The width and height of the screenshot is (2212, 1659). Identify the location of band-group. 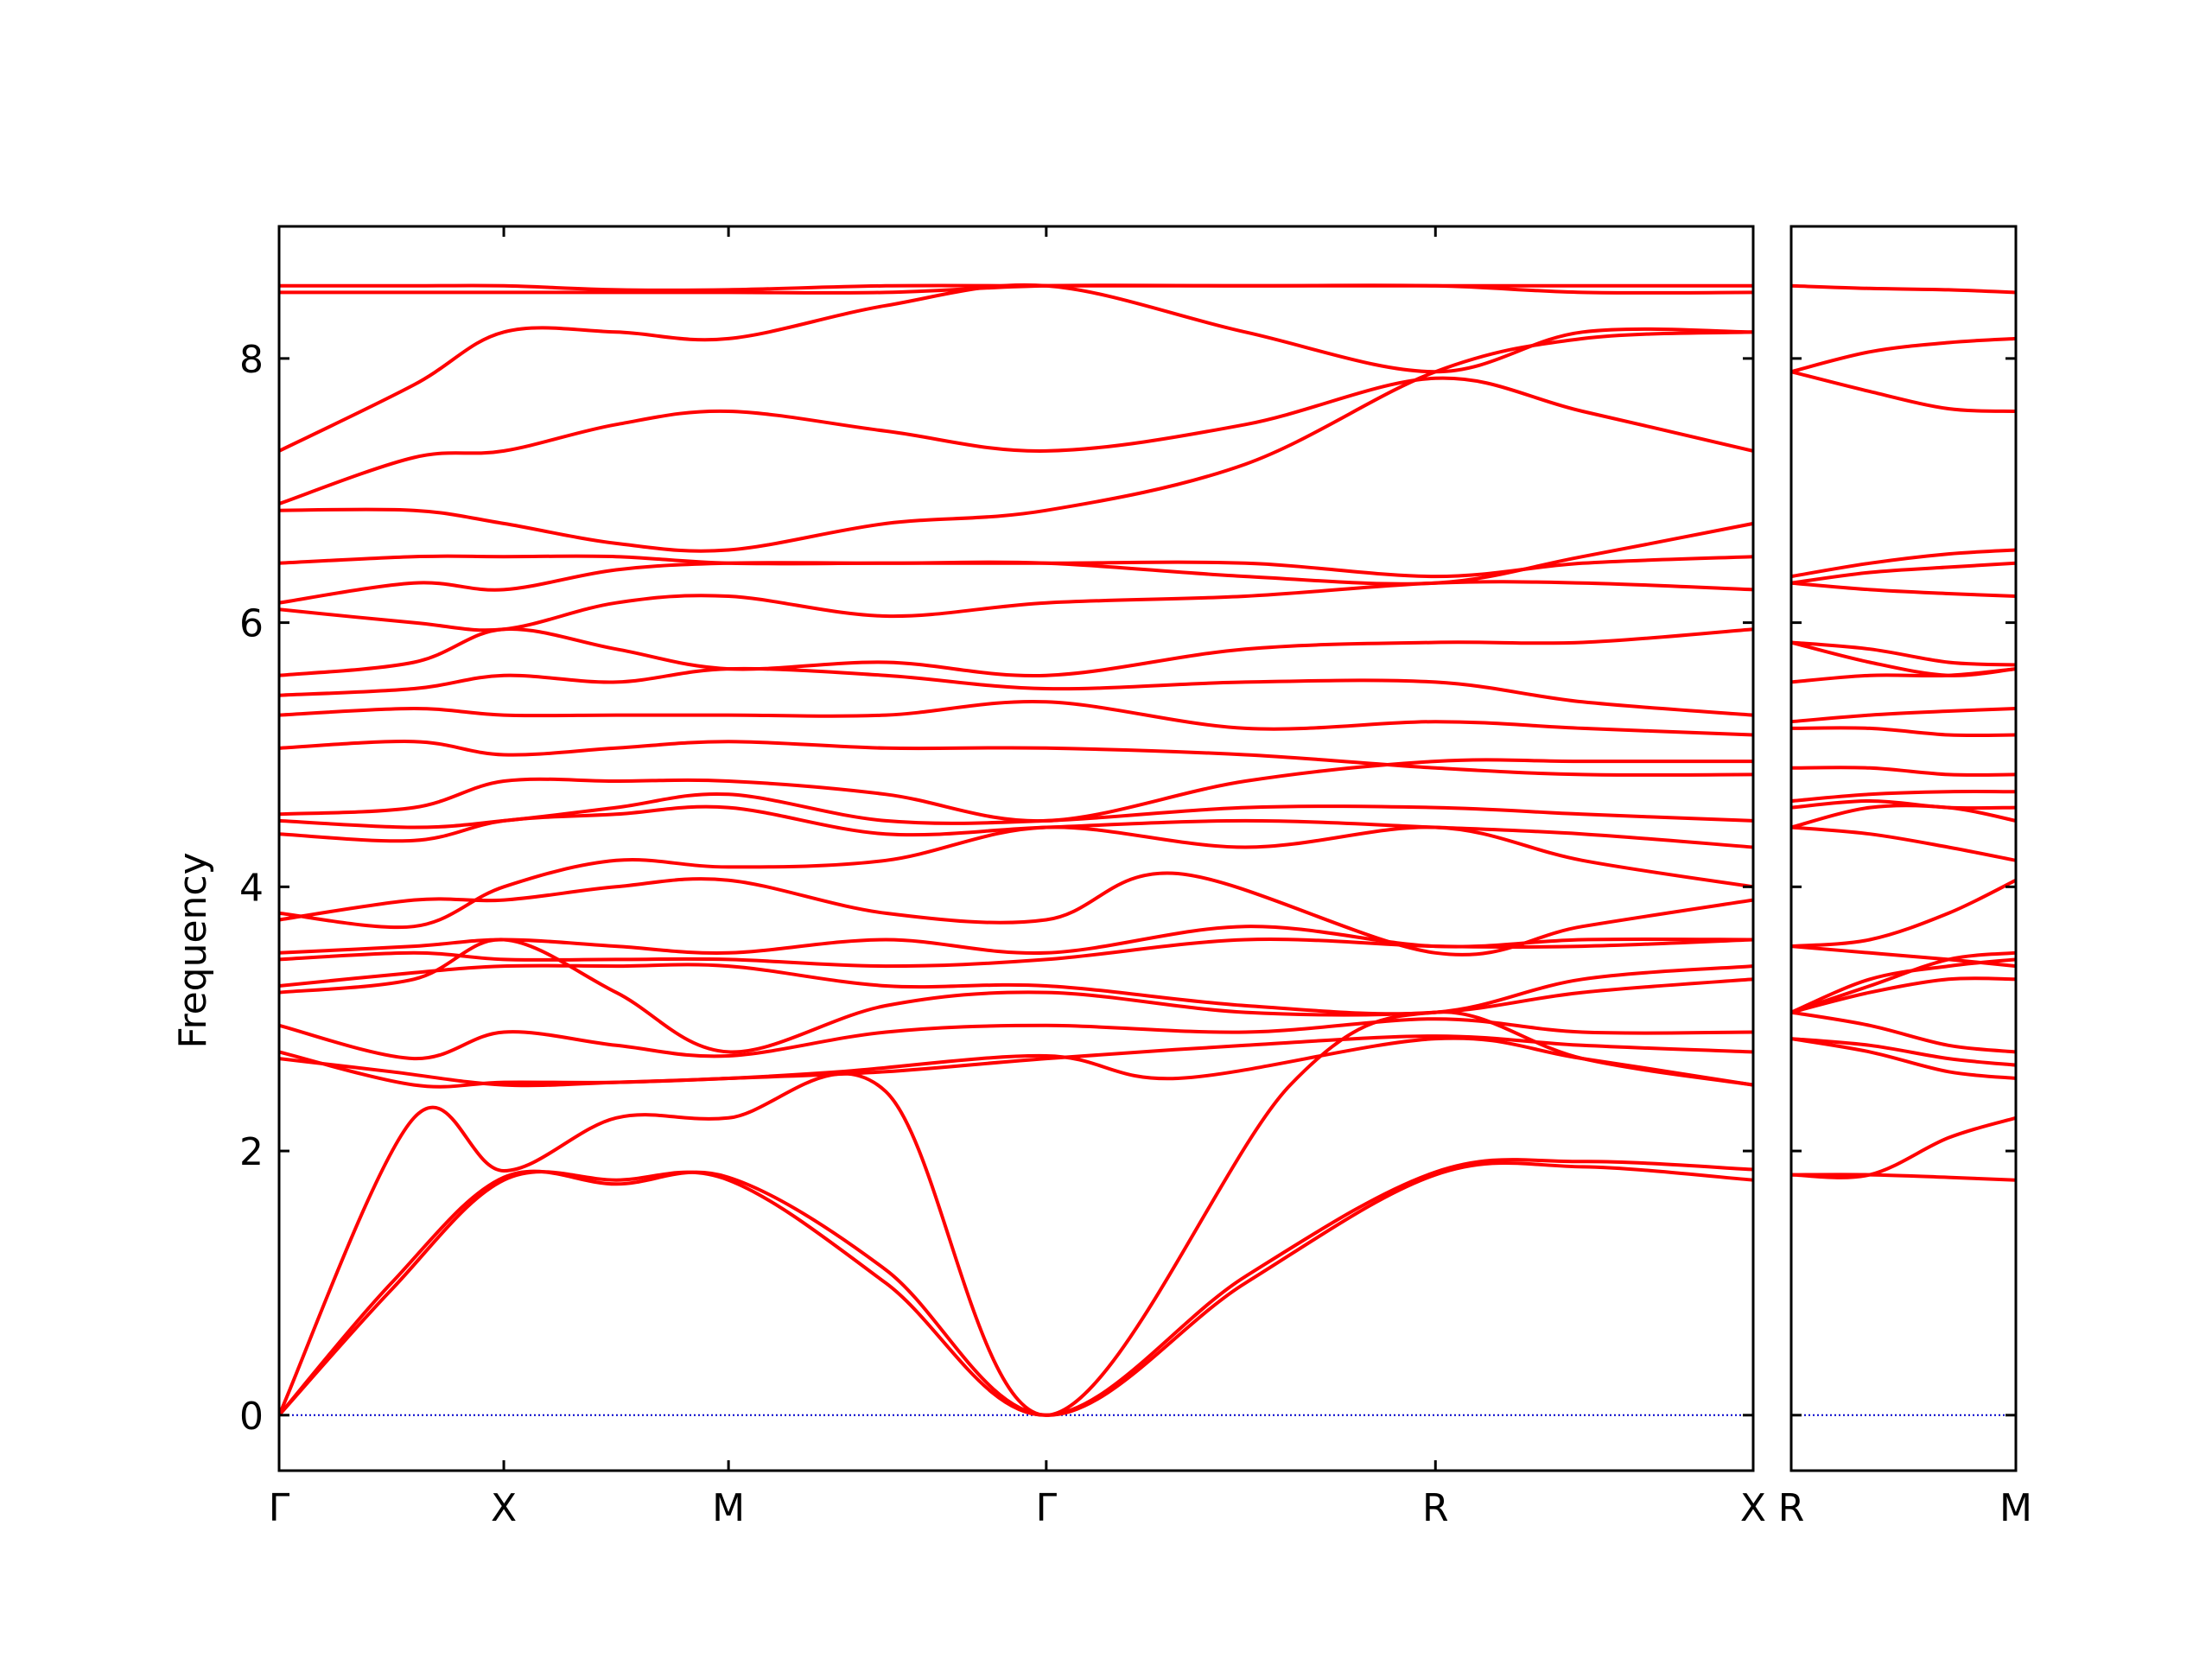
(1903, 732).